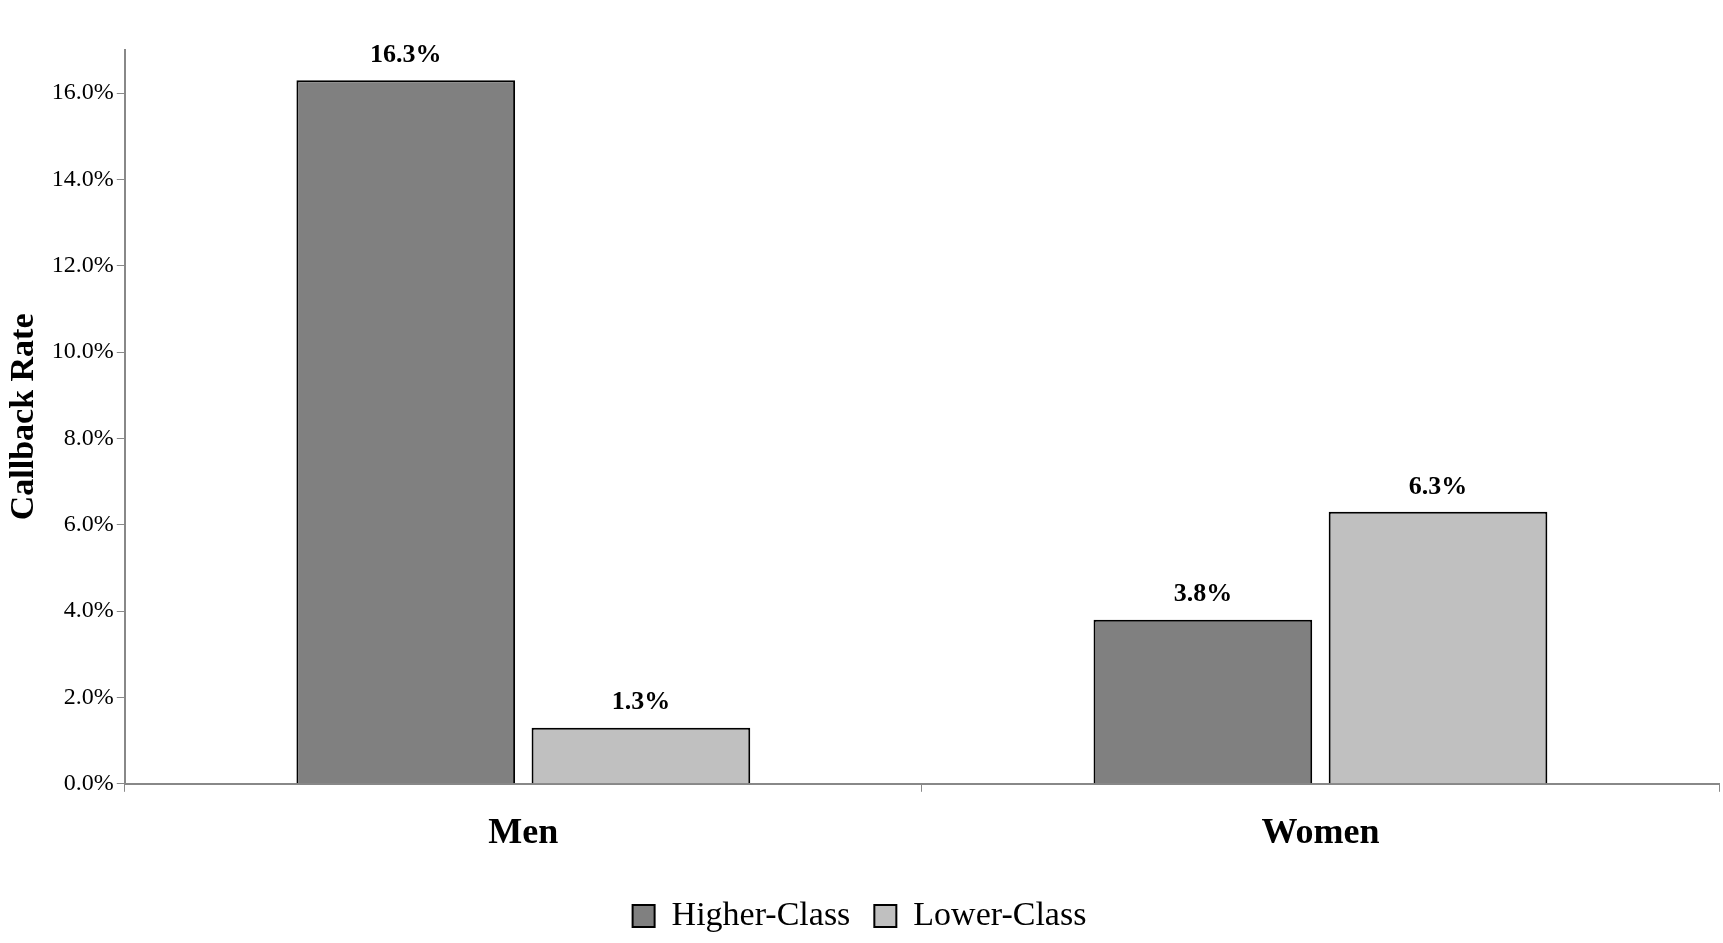 Image resolution: width=1723 pixels, height=943 pixels. Describe the element at coordinates (88, 436) in the screenshot. I see `y-tick-label: 8.0%` at that location.